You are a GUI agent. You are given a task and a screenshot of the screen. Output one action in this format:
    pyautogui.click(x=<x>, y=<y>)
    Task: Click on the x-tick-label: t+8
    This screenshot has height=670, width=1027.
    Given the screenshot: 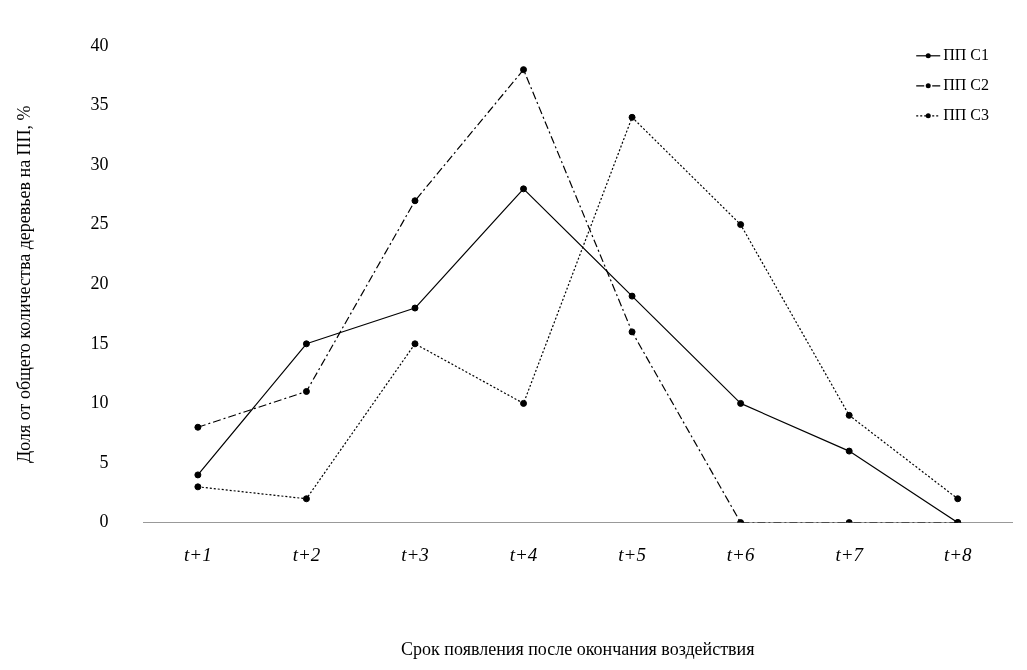 What is the action you would take?
    pyautogui.click(x=958, y=554)
    